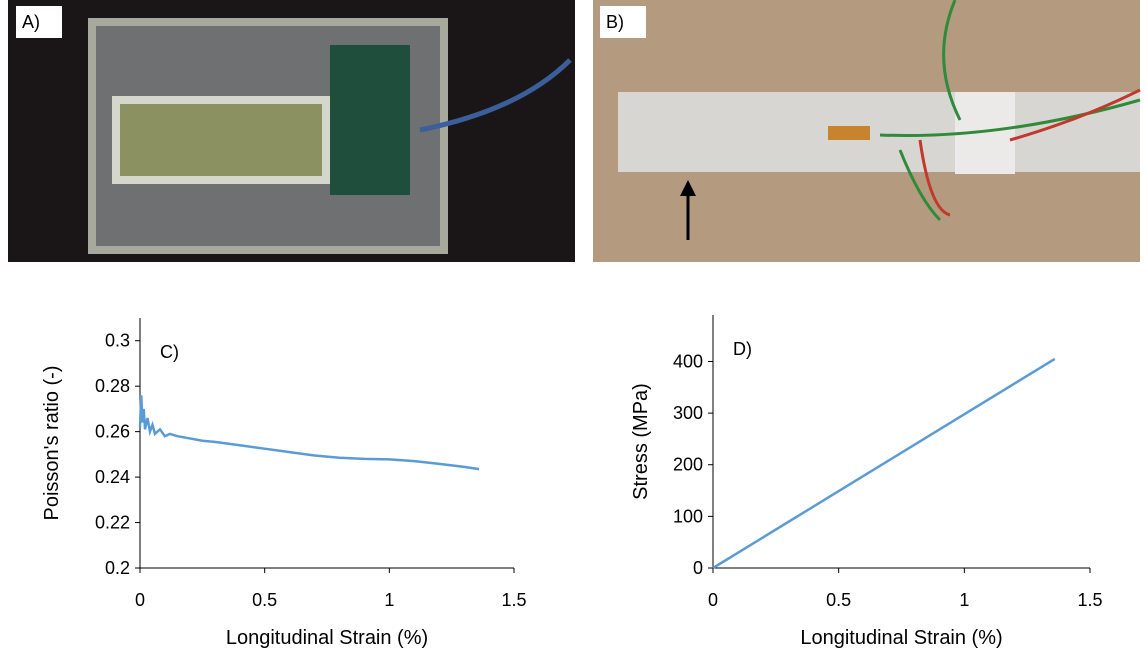  I want to click on y-tick-label: 0.26, so click(112, 432).